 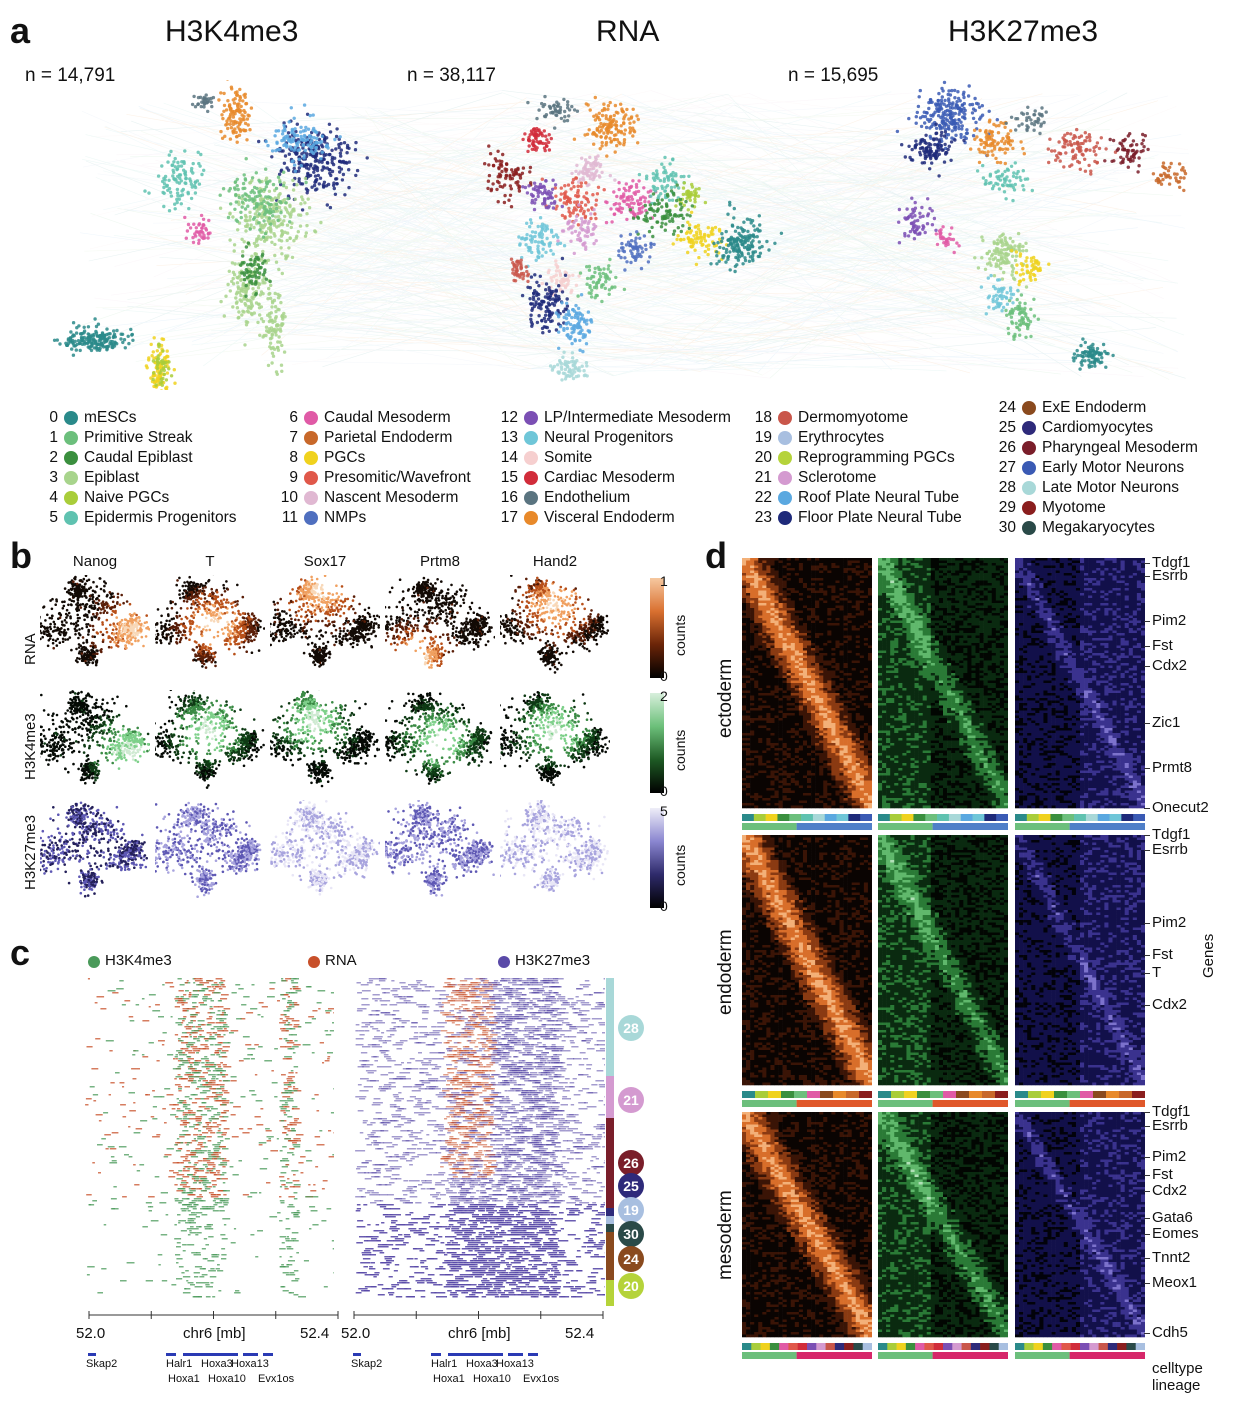 I want to click on colorbar, so click(x=657, y=628).